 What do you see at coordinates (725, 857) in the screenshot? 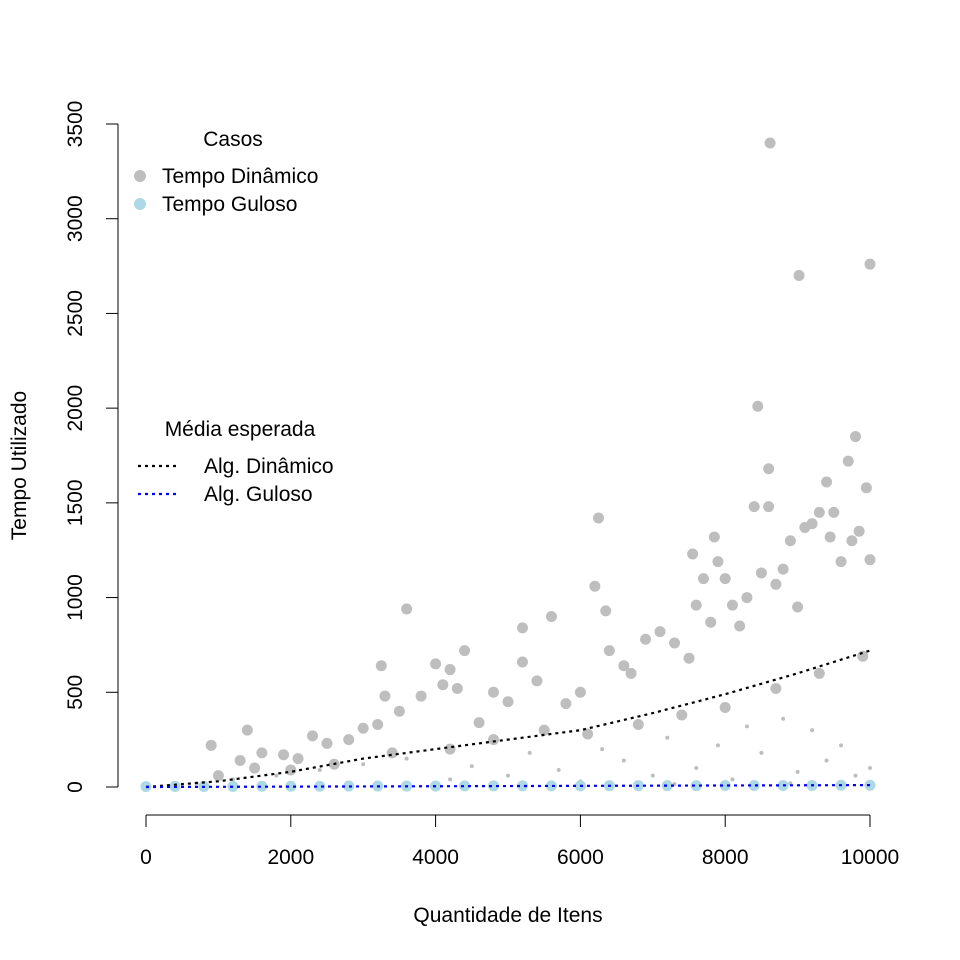
I see `x-tick-label: 8000` at bounding box center [725, 857].